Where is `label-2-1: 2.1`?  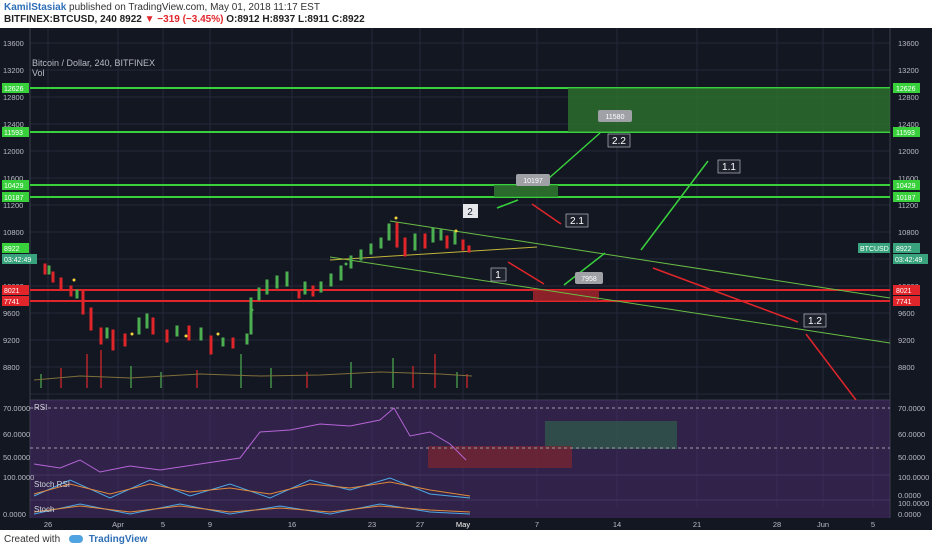
label-2-1: 2.1 is located at coordinates (577, 221).